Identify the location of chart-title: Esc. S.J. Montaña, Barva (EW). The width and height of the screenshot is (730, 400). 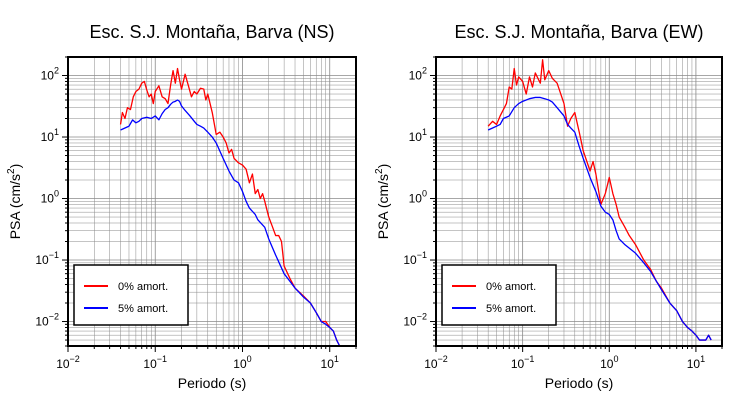
(578, 32).